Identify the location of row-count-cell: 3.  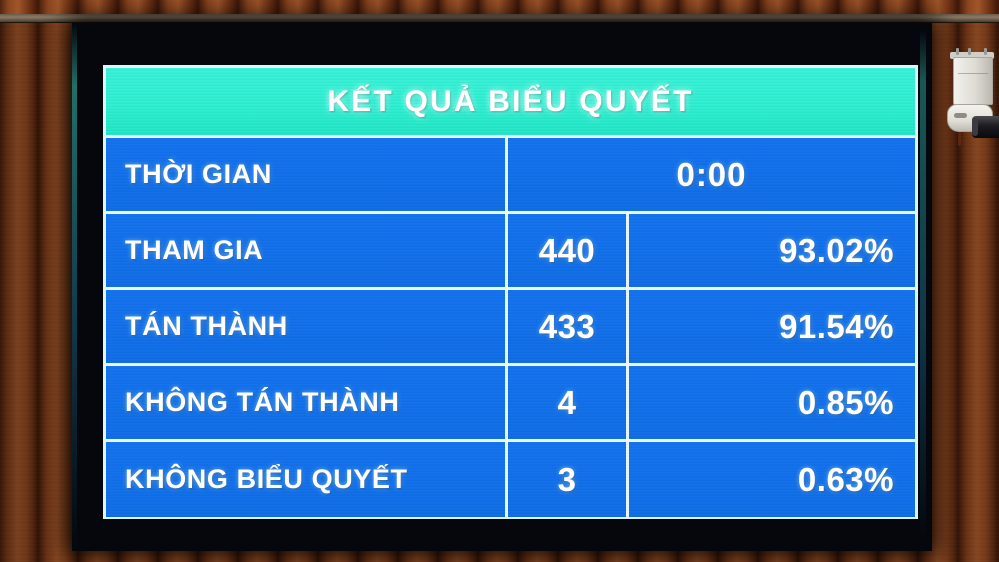
(568, 479).